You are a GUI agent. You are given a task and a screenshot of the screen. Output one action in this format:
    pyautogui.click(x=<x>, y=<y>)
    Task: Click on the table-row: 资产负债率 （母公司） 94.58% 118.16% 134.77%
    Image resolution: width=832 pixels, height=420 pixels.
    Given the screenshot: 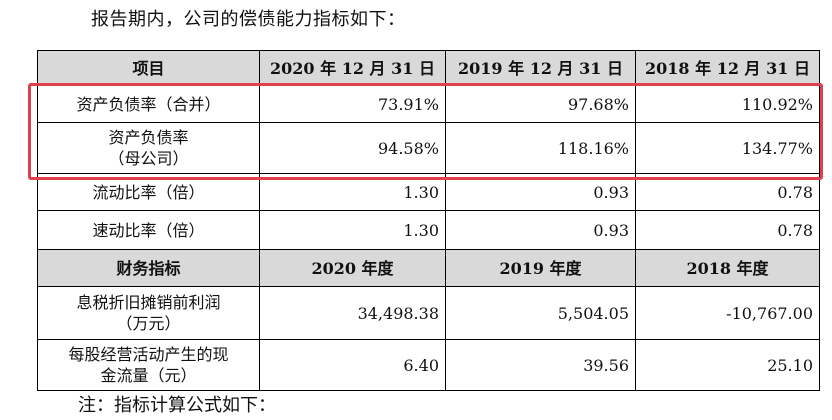 What is the action you would take?
    pyautogui.click(x=428, y=148)
    